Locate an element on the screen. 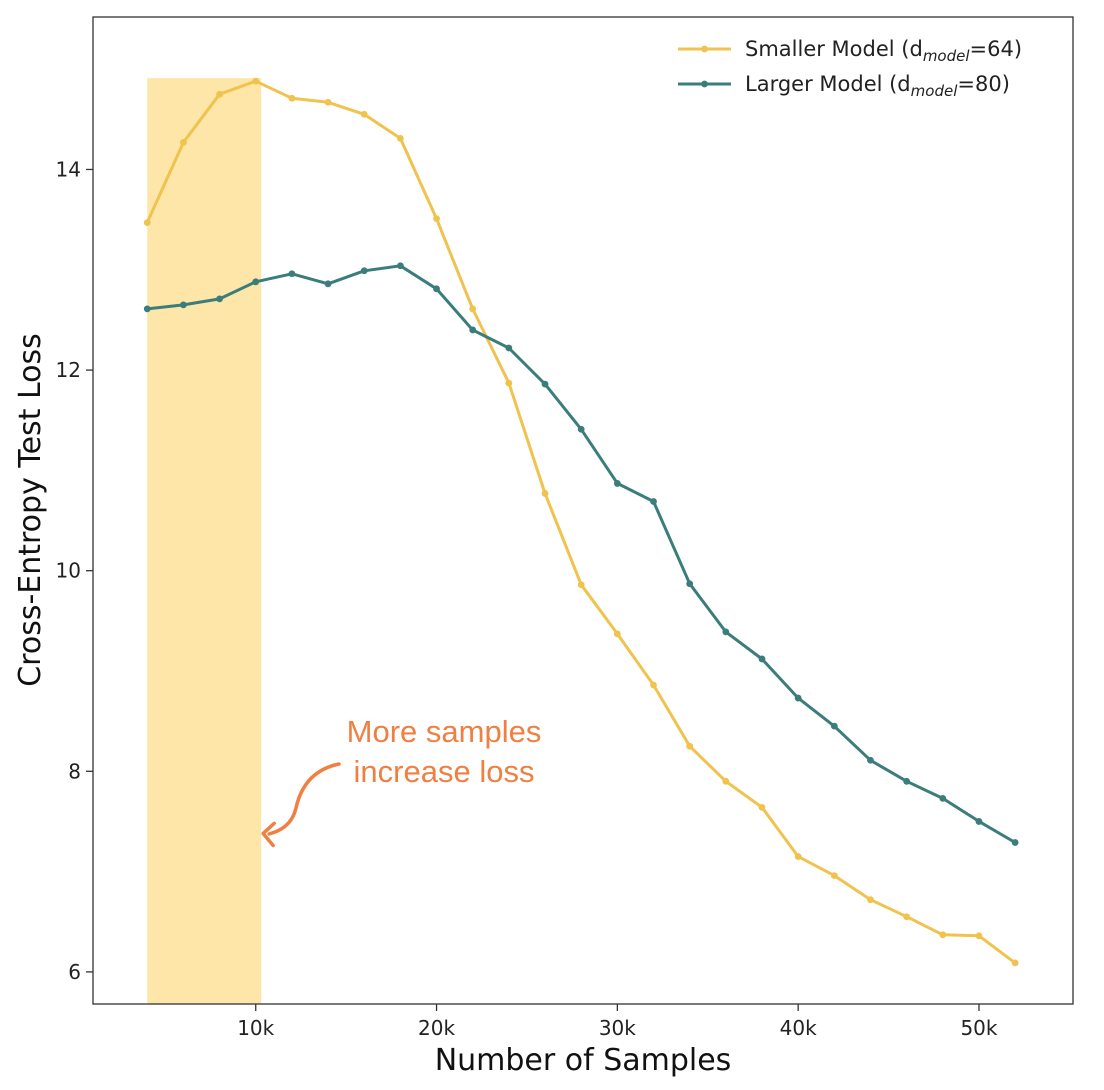 This screenshot has width=1104, height=1090. annotation-arrowhead is located at coordinates (268, 834).